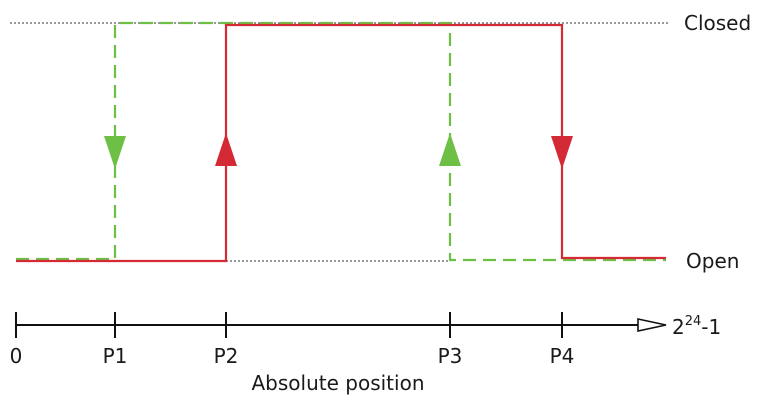 The height and width of the screenshot is (397, 757). I want to click on axis-end-label: 224-1, so click(696, 326).